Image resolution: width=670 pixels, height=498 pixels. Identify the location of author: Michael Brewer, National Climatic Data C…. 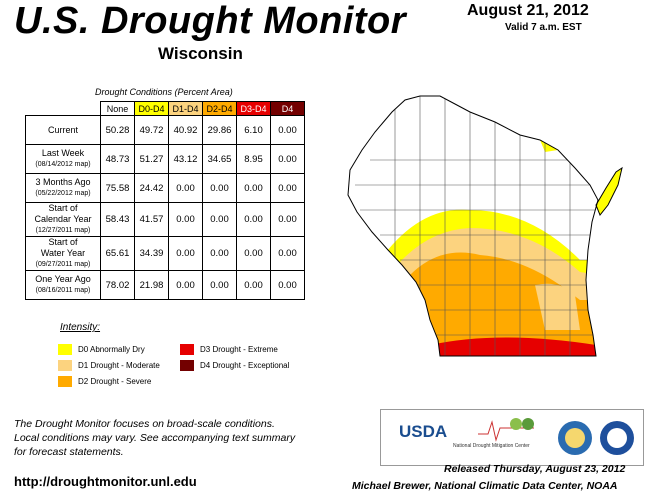
(485, 486).